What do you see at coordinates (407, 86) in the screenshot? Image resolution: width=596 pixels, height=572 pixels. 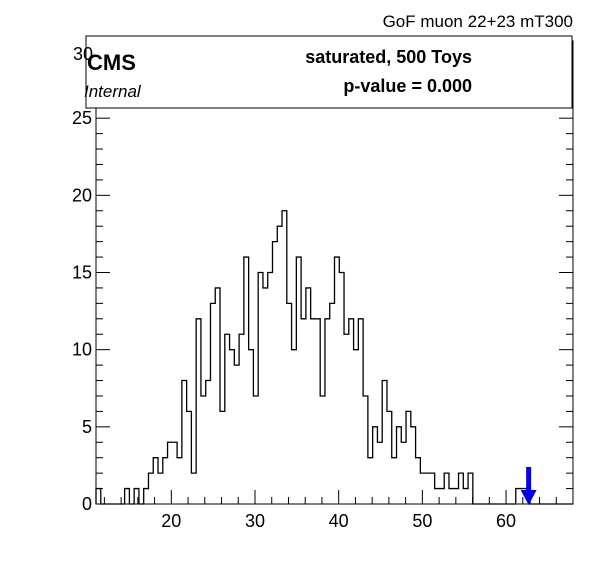 I see `legend-line-2: p-value = 0.000` at bounding box center [407, 86].